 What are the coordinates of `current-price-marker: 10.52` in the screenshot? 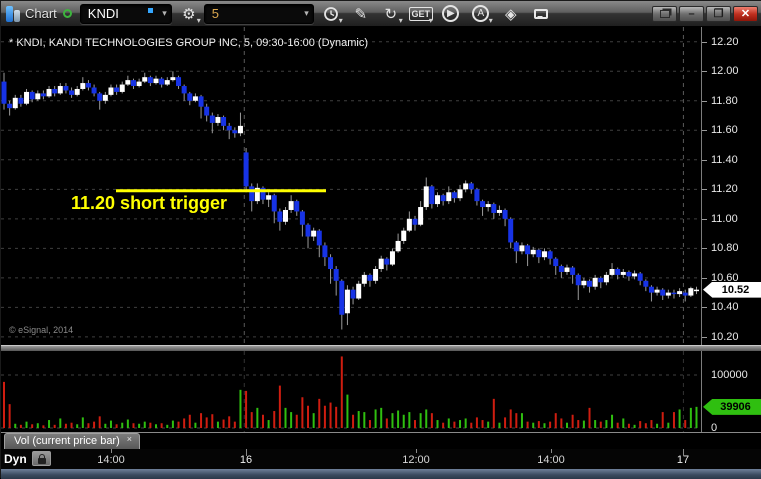 It's located at (732, 289).